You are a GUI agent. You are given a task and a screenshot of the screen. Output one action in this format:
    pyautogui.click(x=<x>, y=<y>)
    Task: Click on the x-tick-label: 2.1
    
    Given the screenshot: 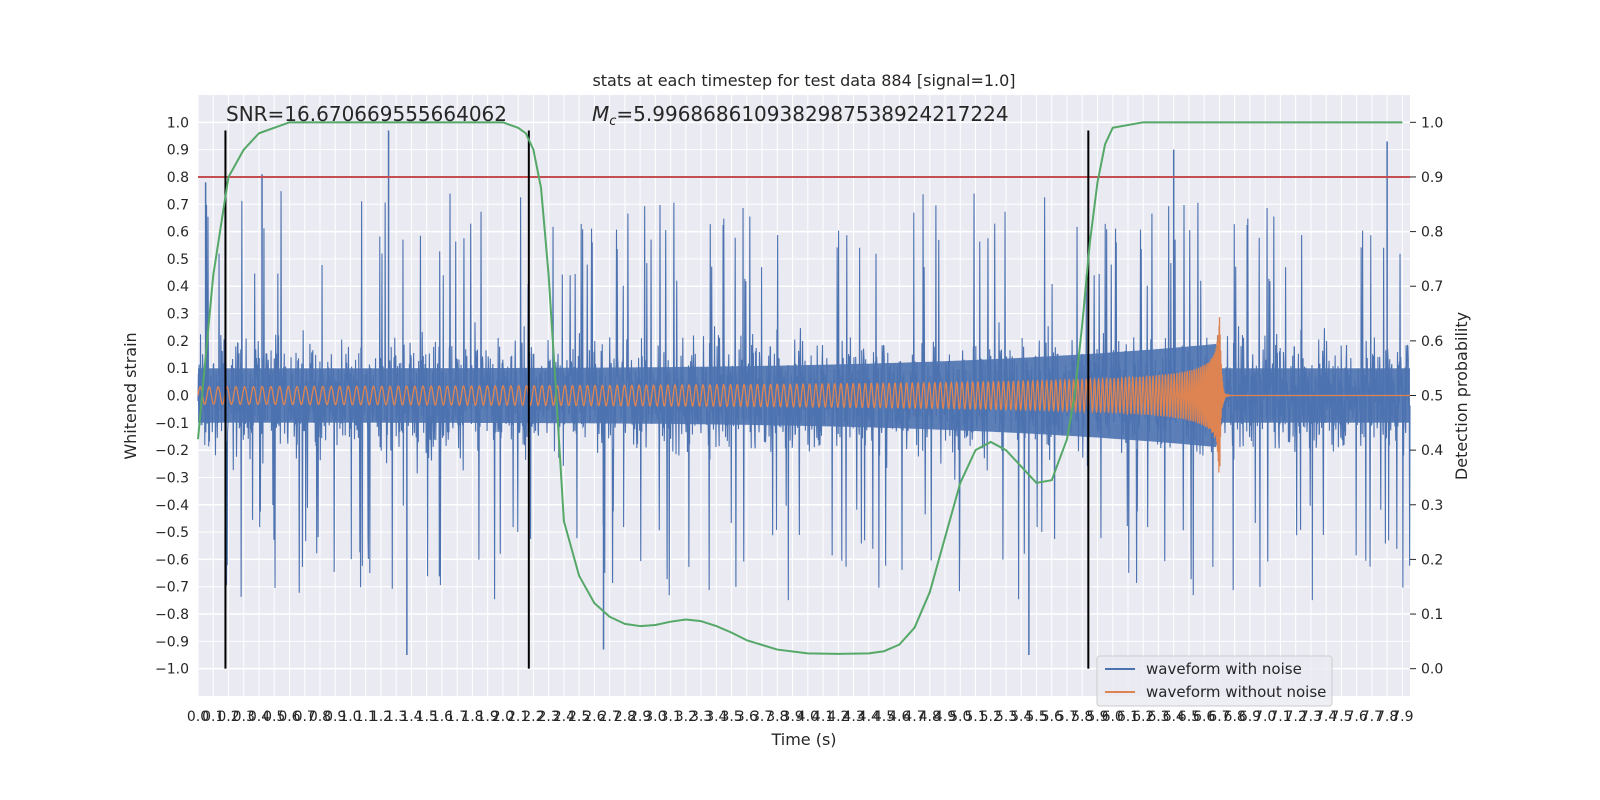 What is the action you would take?
    pyautogui.click(x=518, y=717)
    